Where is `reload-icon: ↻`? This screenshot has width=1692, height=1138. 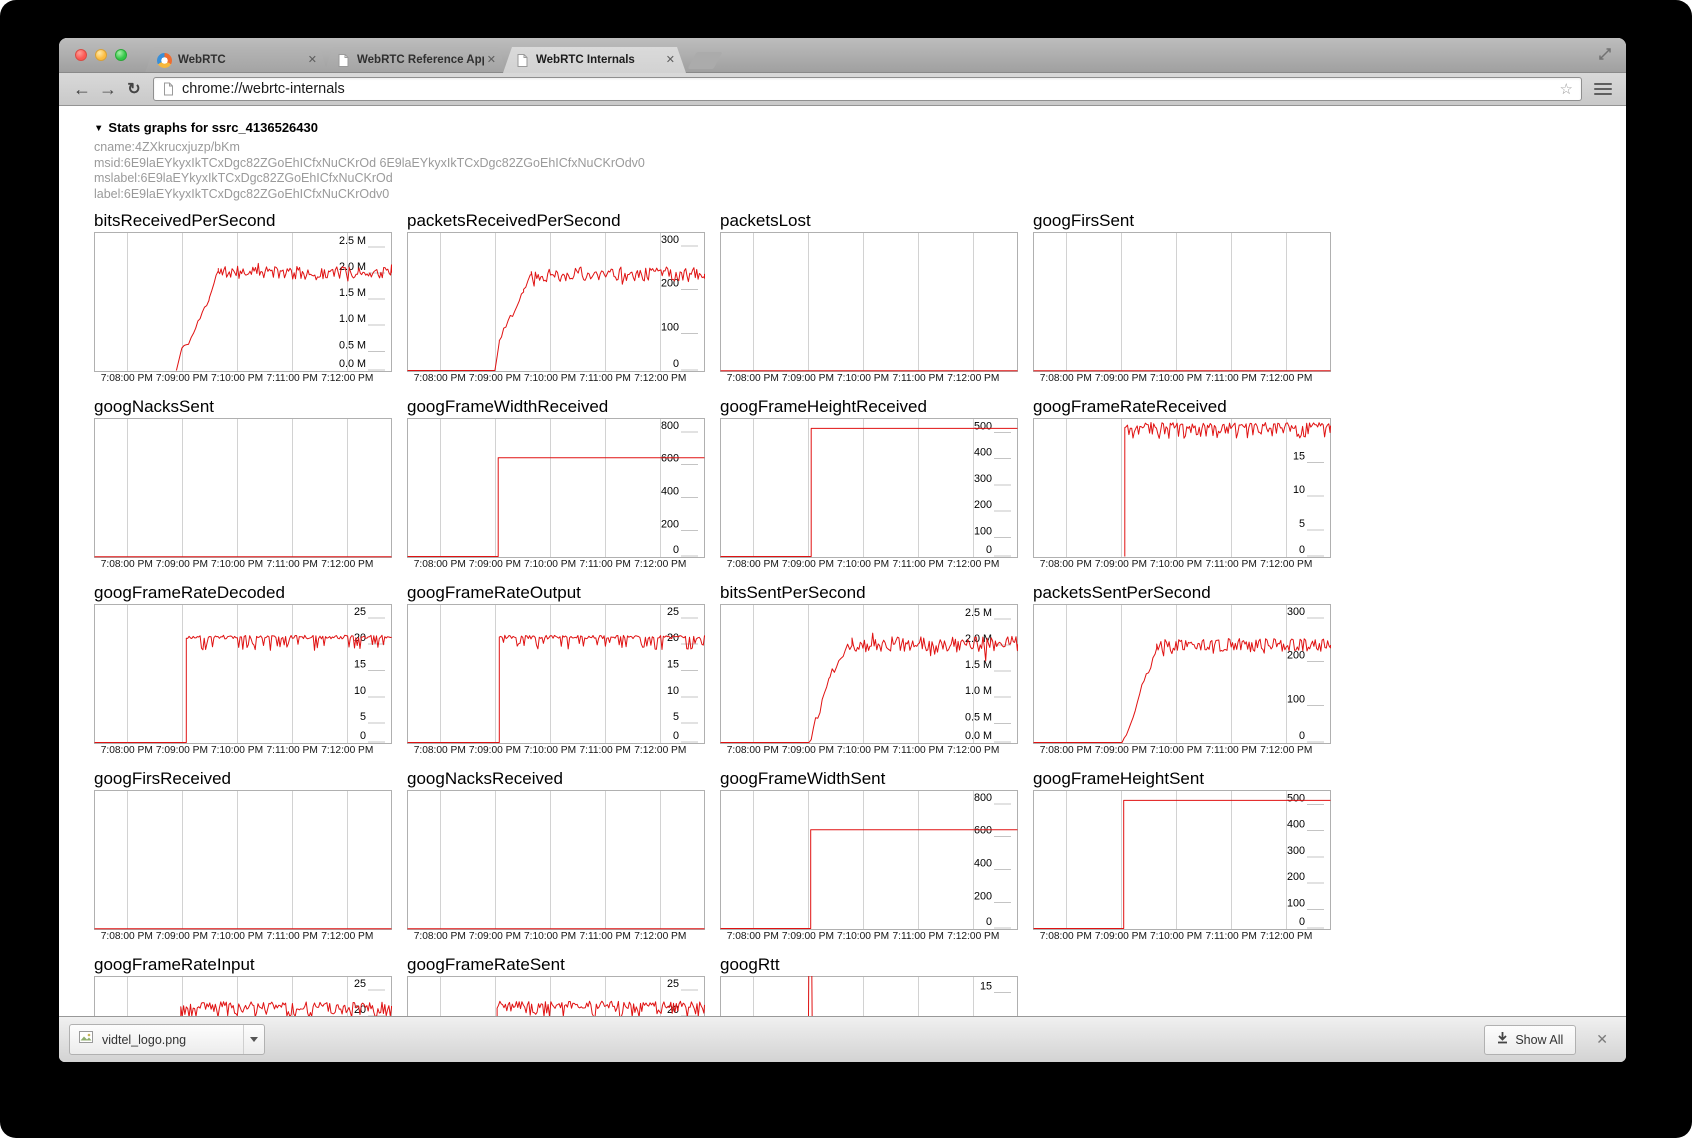
reload-icon: ↻ is located at coordinates (134, 89).